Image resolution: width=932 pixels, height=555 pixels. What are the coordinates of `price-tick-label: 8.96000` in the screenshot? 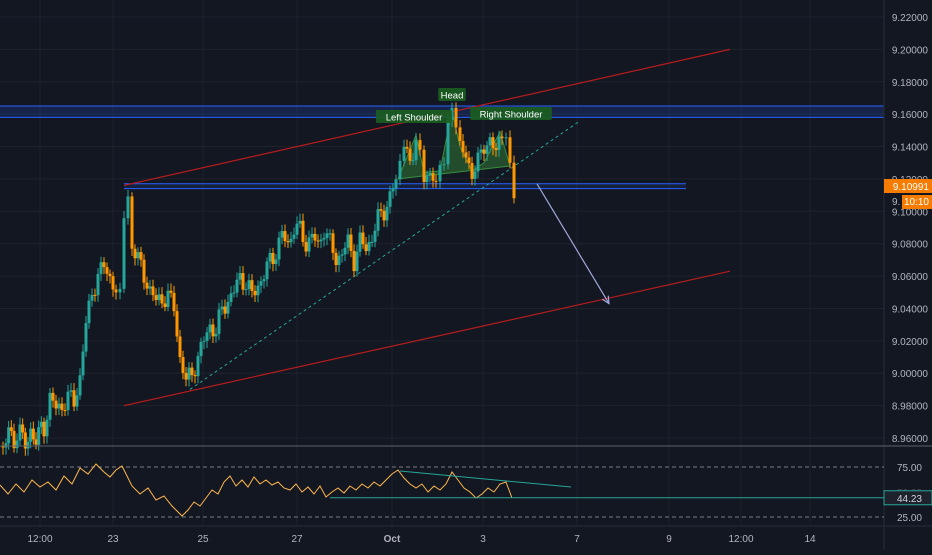 It's located at (910, 439).